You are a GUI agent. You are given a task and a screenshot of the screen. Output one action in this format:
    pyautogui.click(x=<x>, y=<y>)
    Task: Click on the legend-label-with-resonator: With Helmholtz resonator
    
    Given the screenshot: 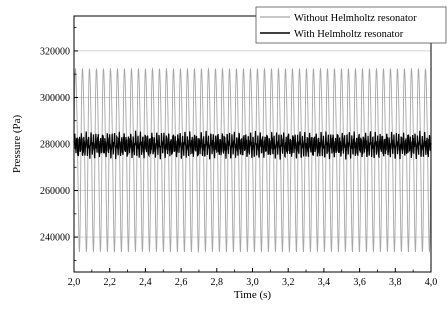 What is the action you would take?
    pyautogui.click(x=349, y=34)
    